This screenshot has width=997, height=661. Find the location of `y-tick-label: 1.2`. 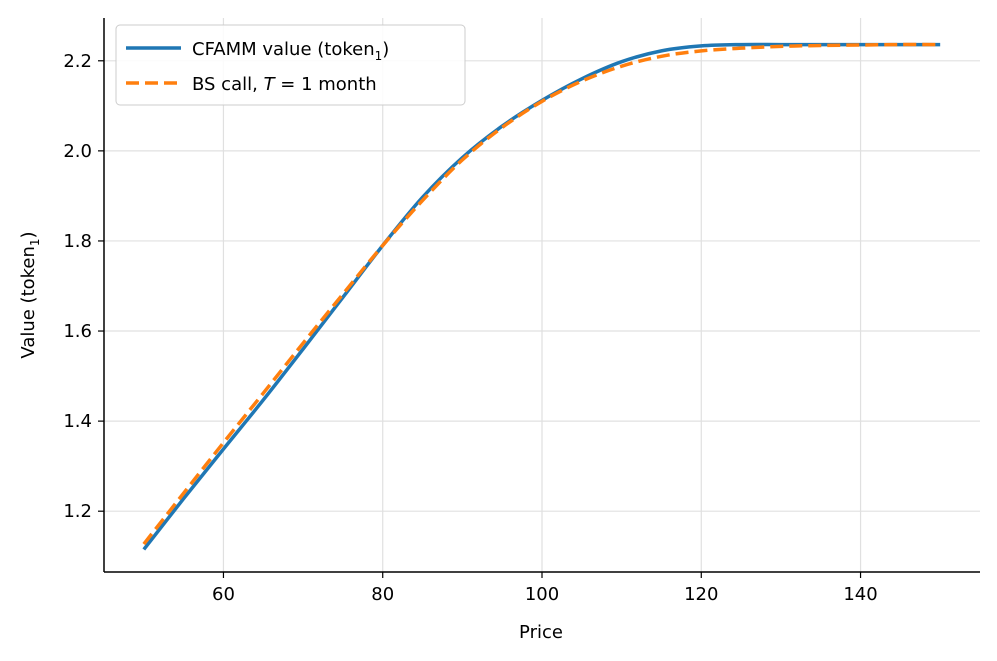

y-tick-label: 1.2 is located at coordinates (77, 511).